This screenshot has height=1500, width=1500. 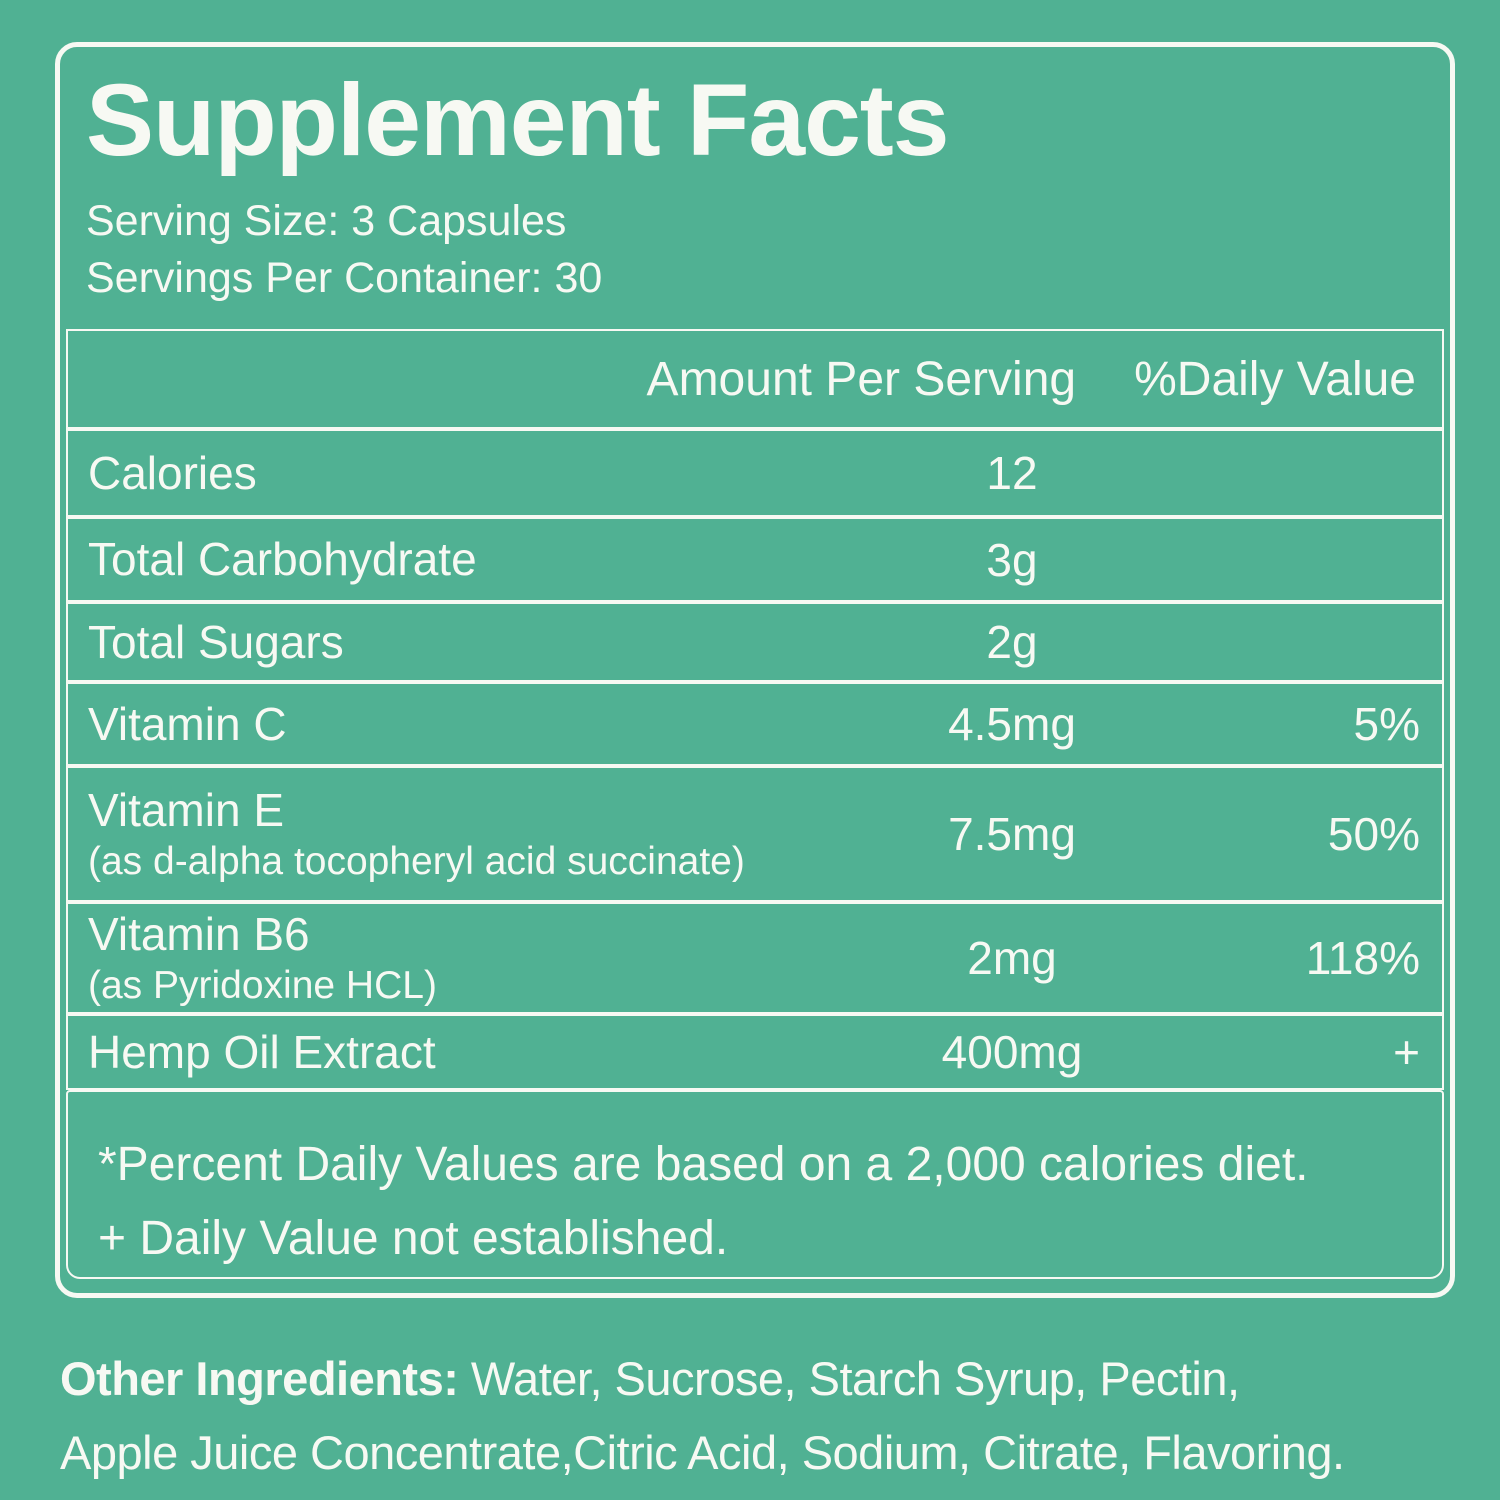 I want to click on nutrient-name: Hemp Oil Extract, so click(x=262, y=1051).